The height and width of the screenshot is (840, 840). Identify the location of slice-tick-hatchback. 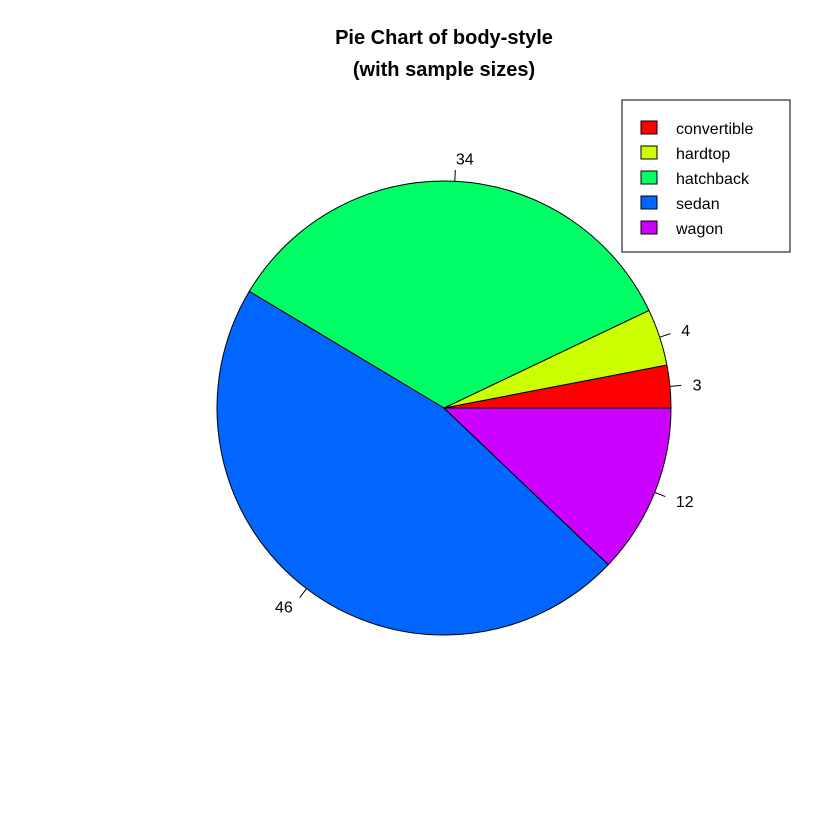
(455, 175).